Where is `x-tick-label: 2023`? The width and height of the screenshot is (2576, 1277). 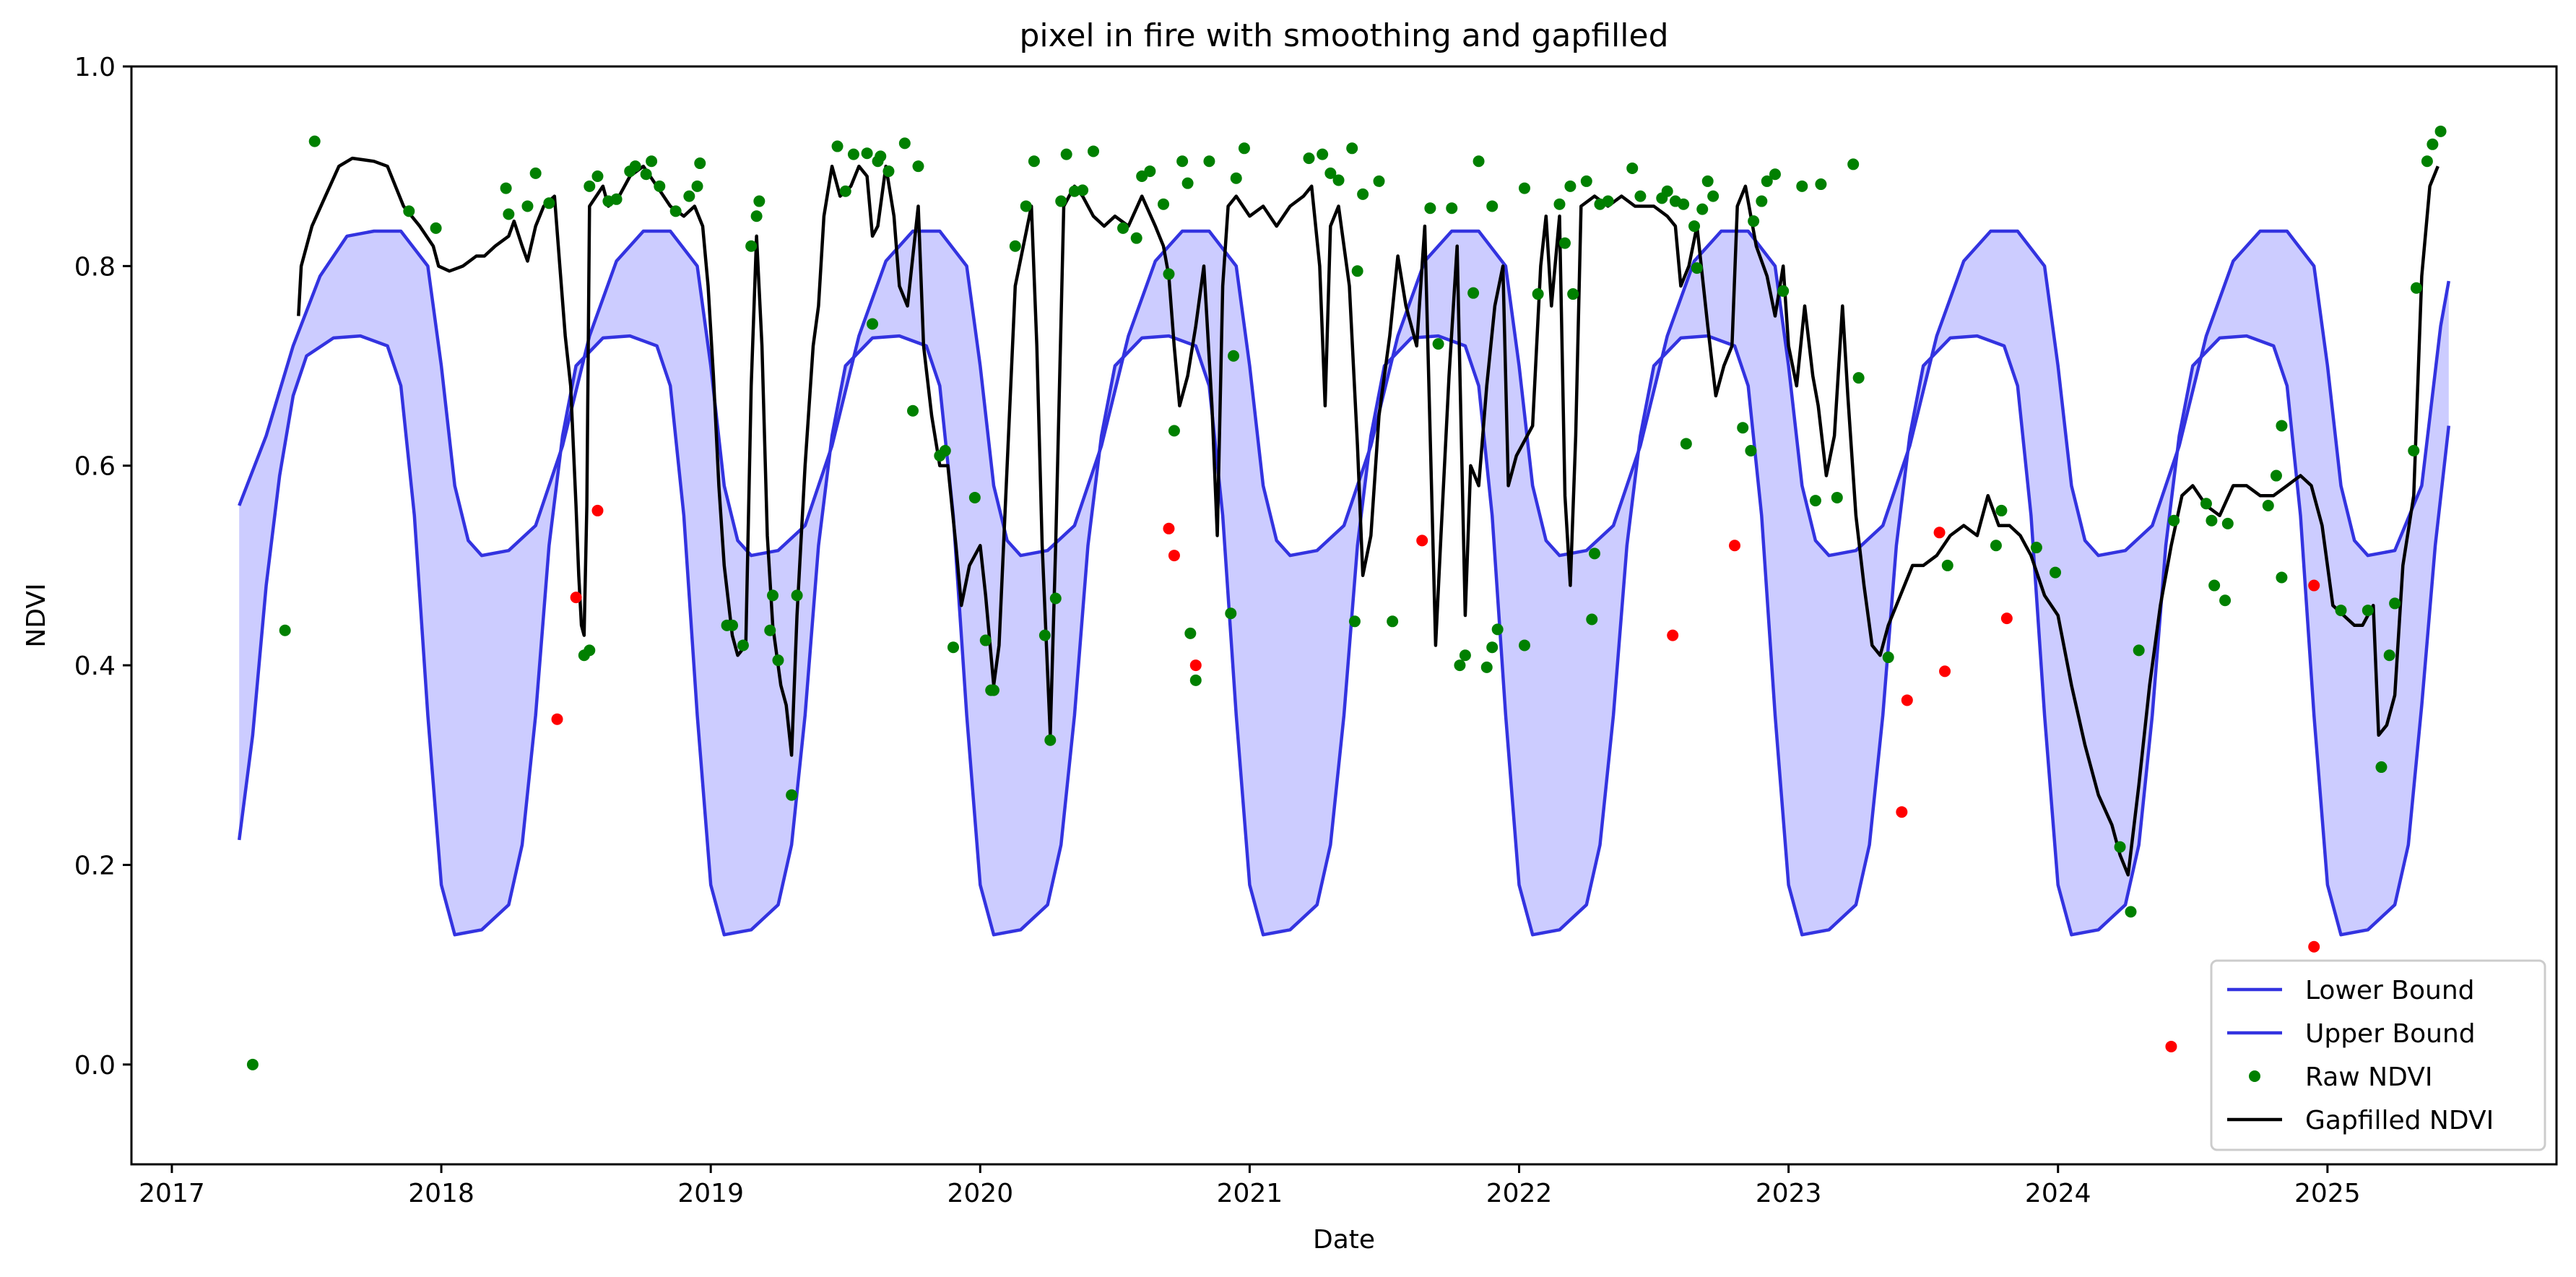
x-tick-label: 2023 is located at coordinates (1789, 1193).